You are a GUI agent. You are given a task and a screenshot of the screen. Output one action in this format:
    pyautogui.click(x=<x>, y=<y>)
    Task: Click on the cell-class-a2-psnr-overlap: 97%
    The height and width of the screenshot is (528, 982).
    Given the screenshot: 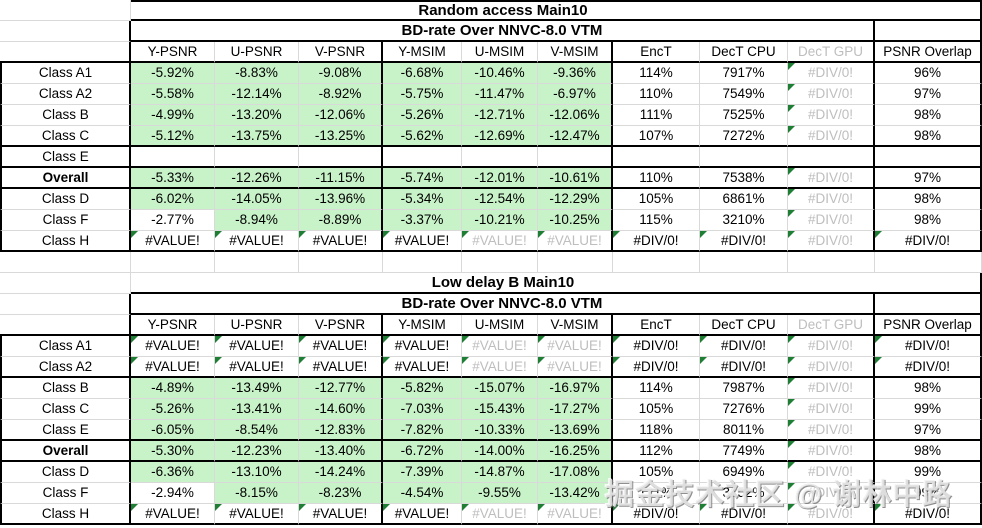 What is the action you would take?
    pyautogui.click(x=928, y=94)
    